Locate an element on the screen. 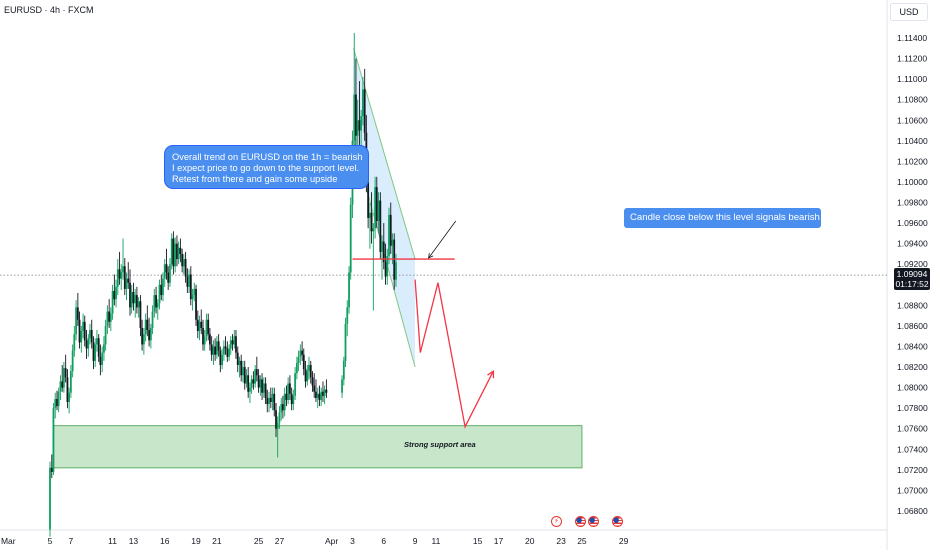  price-tick-label: 1.07600 is located at coordinates (912, 429).